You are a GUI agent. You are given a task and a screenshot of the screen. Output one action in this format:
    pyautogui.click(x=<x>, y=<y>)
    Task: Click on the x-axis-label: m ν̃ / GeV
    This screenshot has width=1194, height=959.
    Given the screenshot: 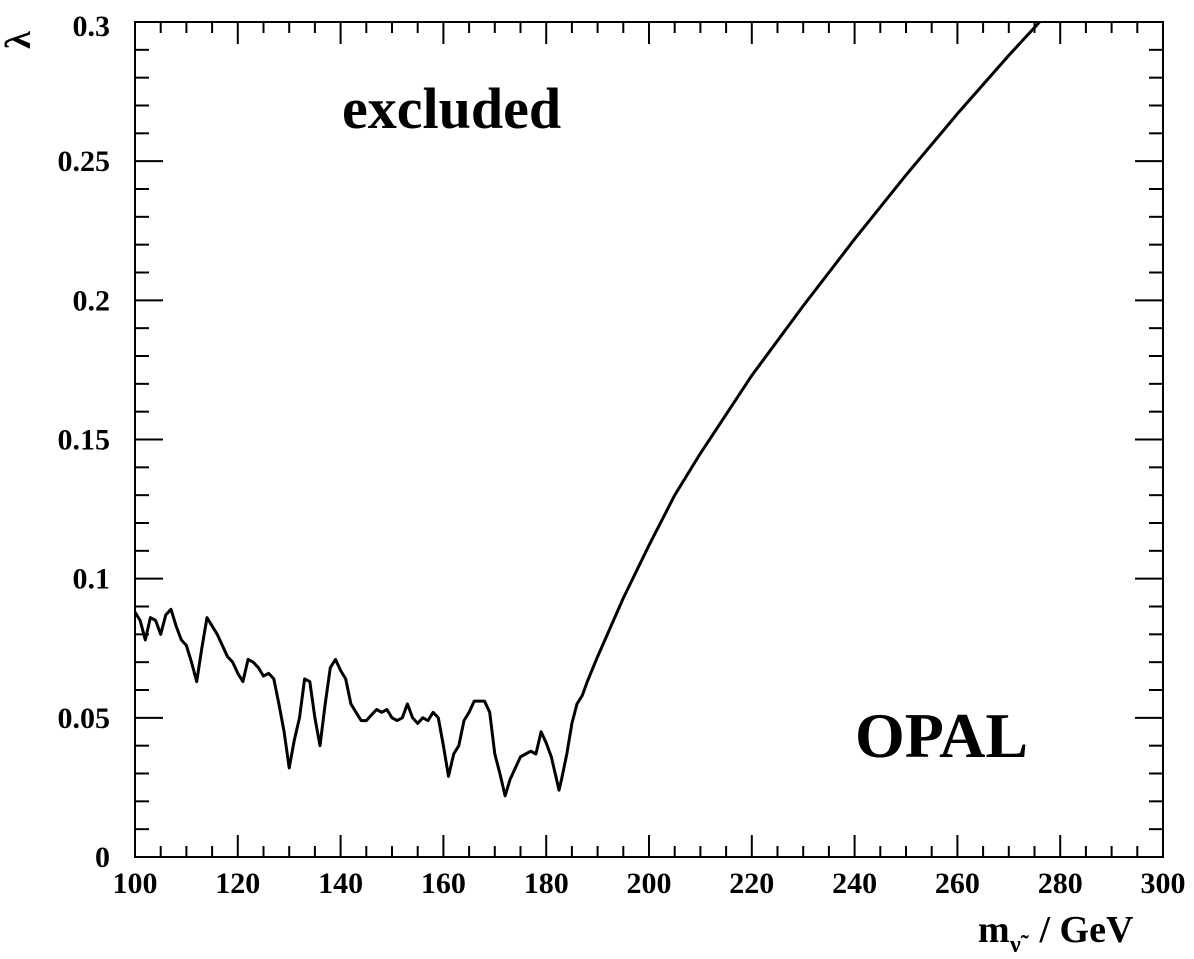 What is the action you would take?
    pyautogui.click(x=1056, y=933)
    